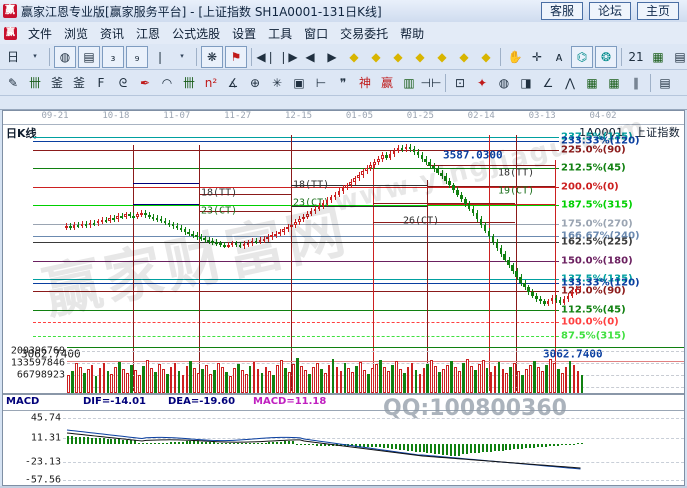 This screenshot has height=488, width=687. What do you see at coordinates (460, 83) in the screenshot?
I see `frame-button: ⊡` at bounding box center [460, 83].